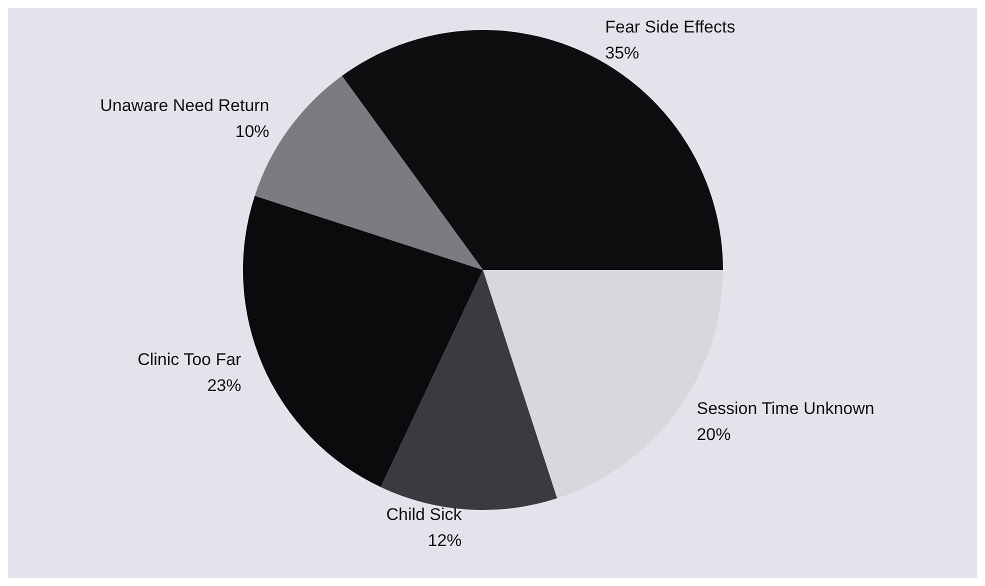  I want to click on data-label: 12%, so click(445, 540).